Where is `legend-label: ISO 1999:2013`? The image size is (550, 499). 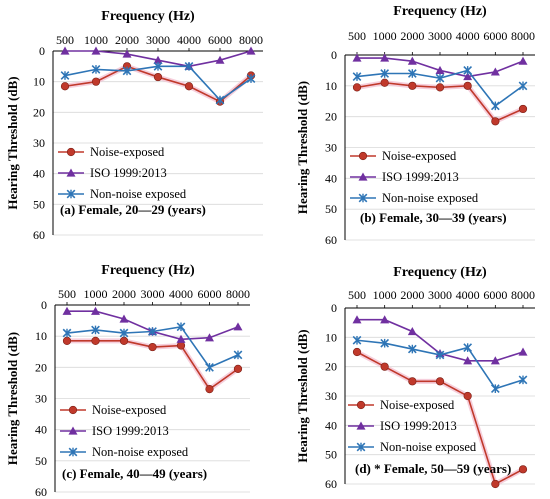
legend-label: ISO 1999:2013 is located at coordinates (418, 426).